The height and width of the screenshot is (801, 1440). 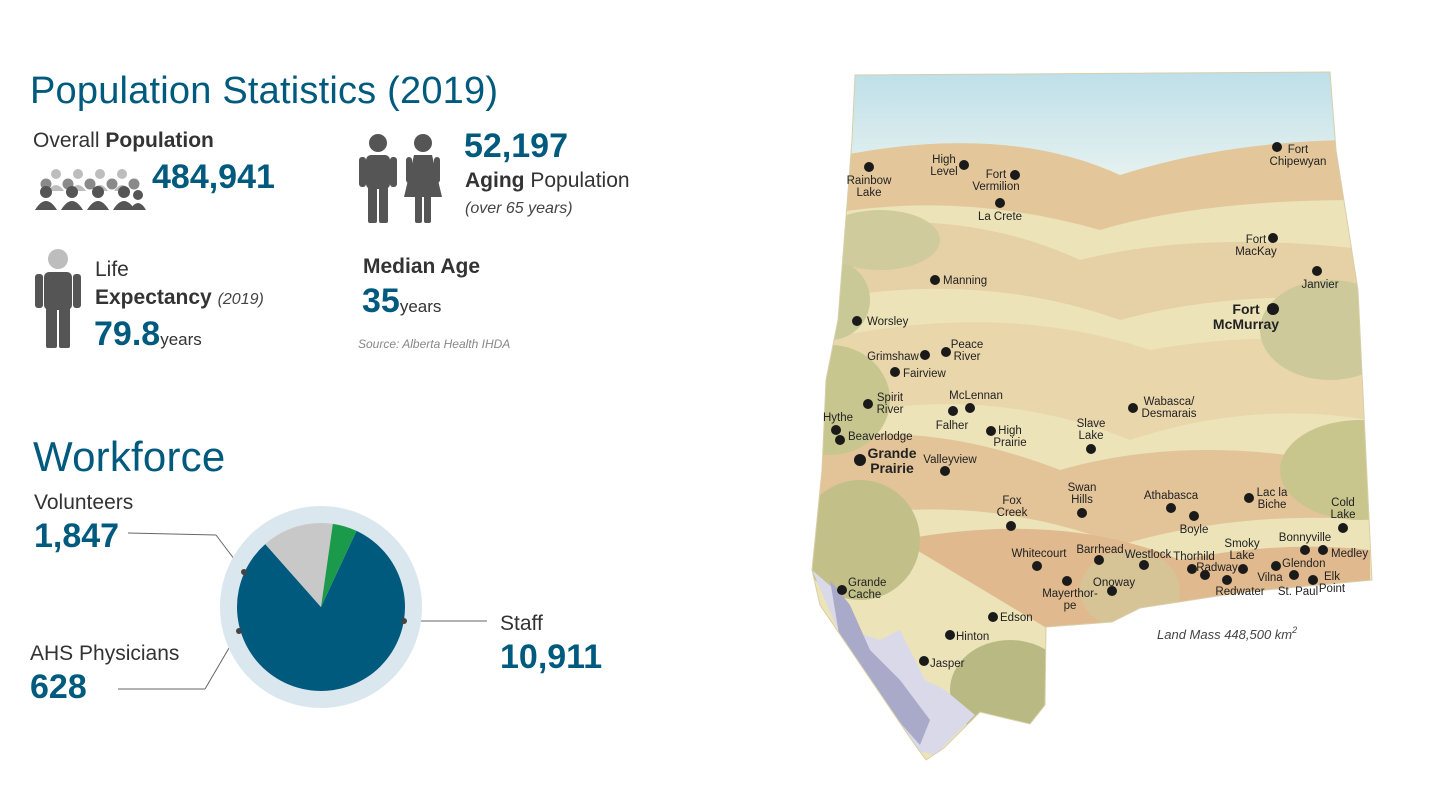 I want to click on life-expectancy-label-a: Life, so click(x=112, y=269).